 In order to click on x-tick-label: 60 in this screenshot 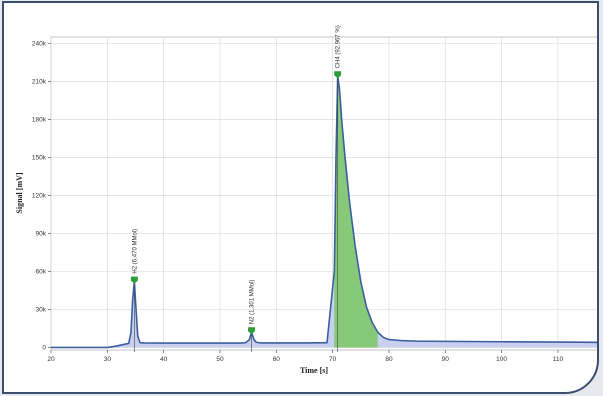, I will do `click(277, 359)`.